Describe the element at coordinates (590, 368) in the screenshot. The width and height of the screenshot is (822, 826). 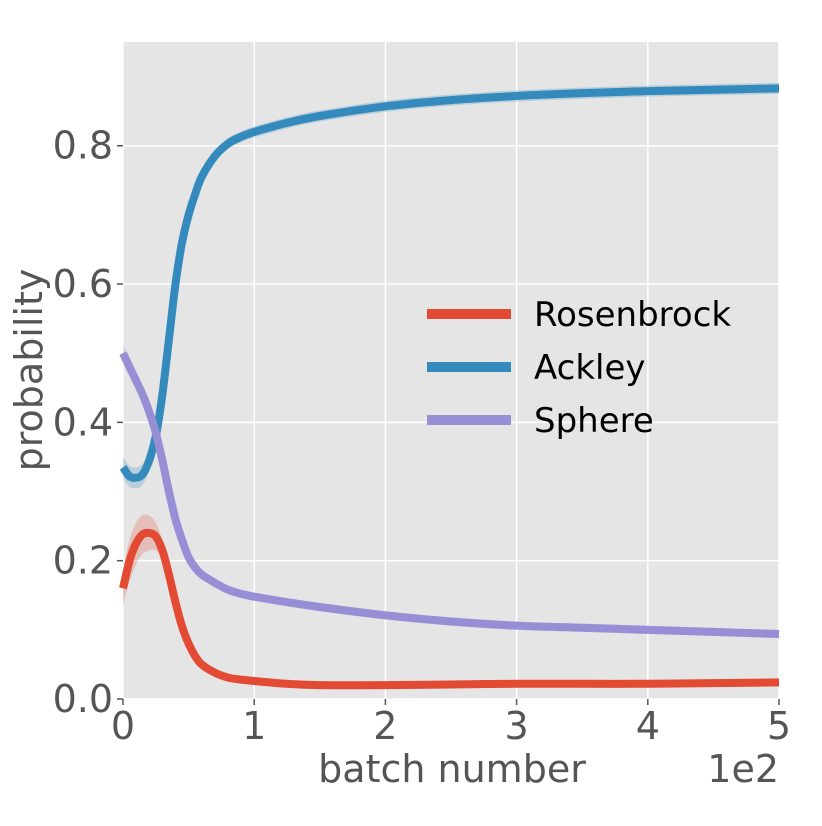
I see `legend-label-ackley: Ackley` at that location.